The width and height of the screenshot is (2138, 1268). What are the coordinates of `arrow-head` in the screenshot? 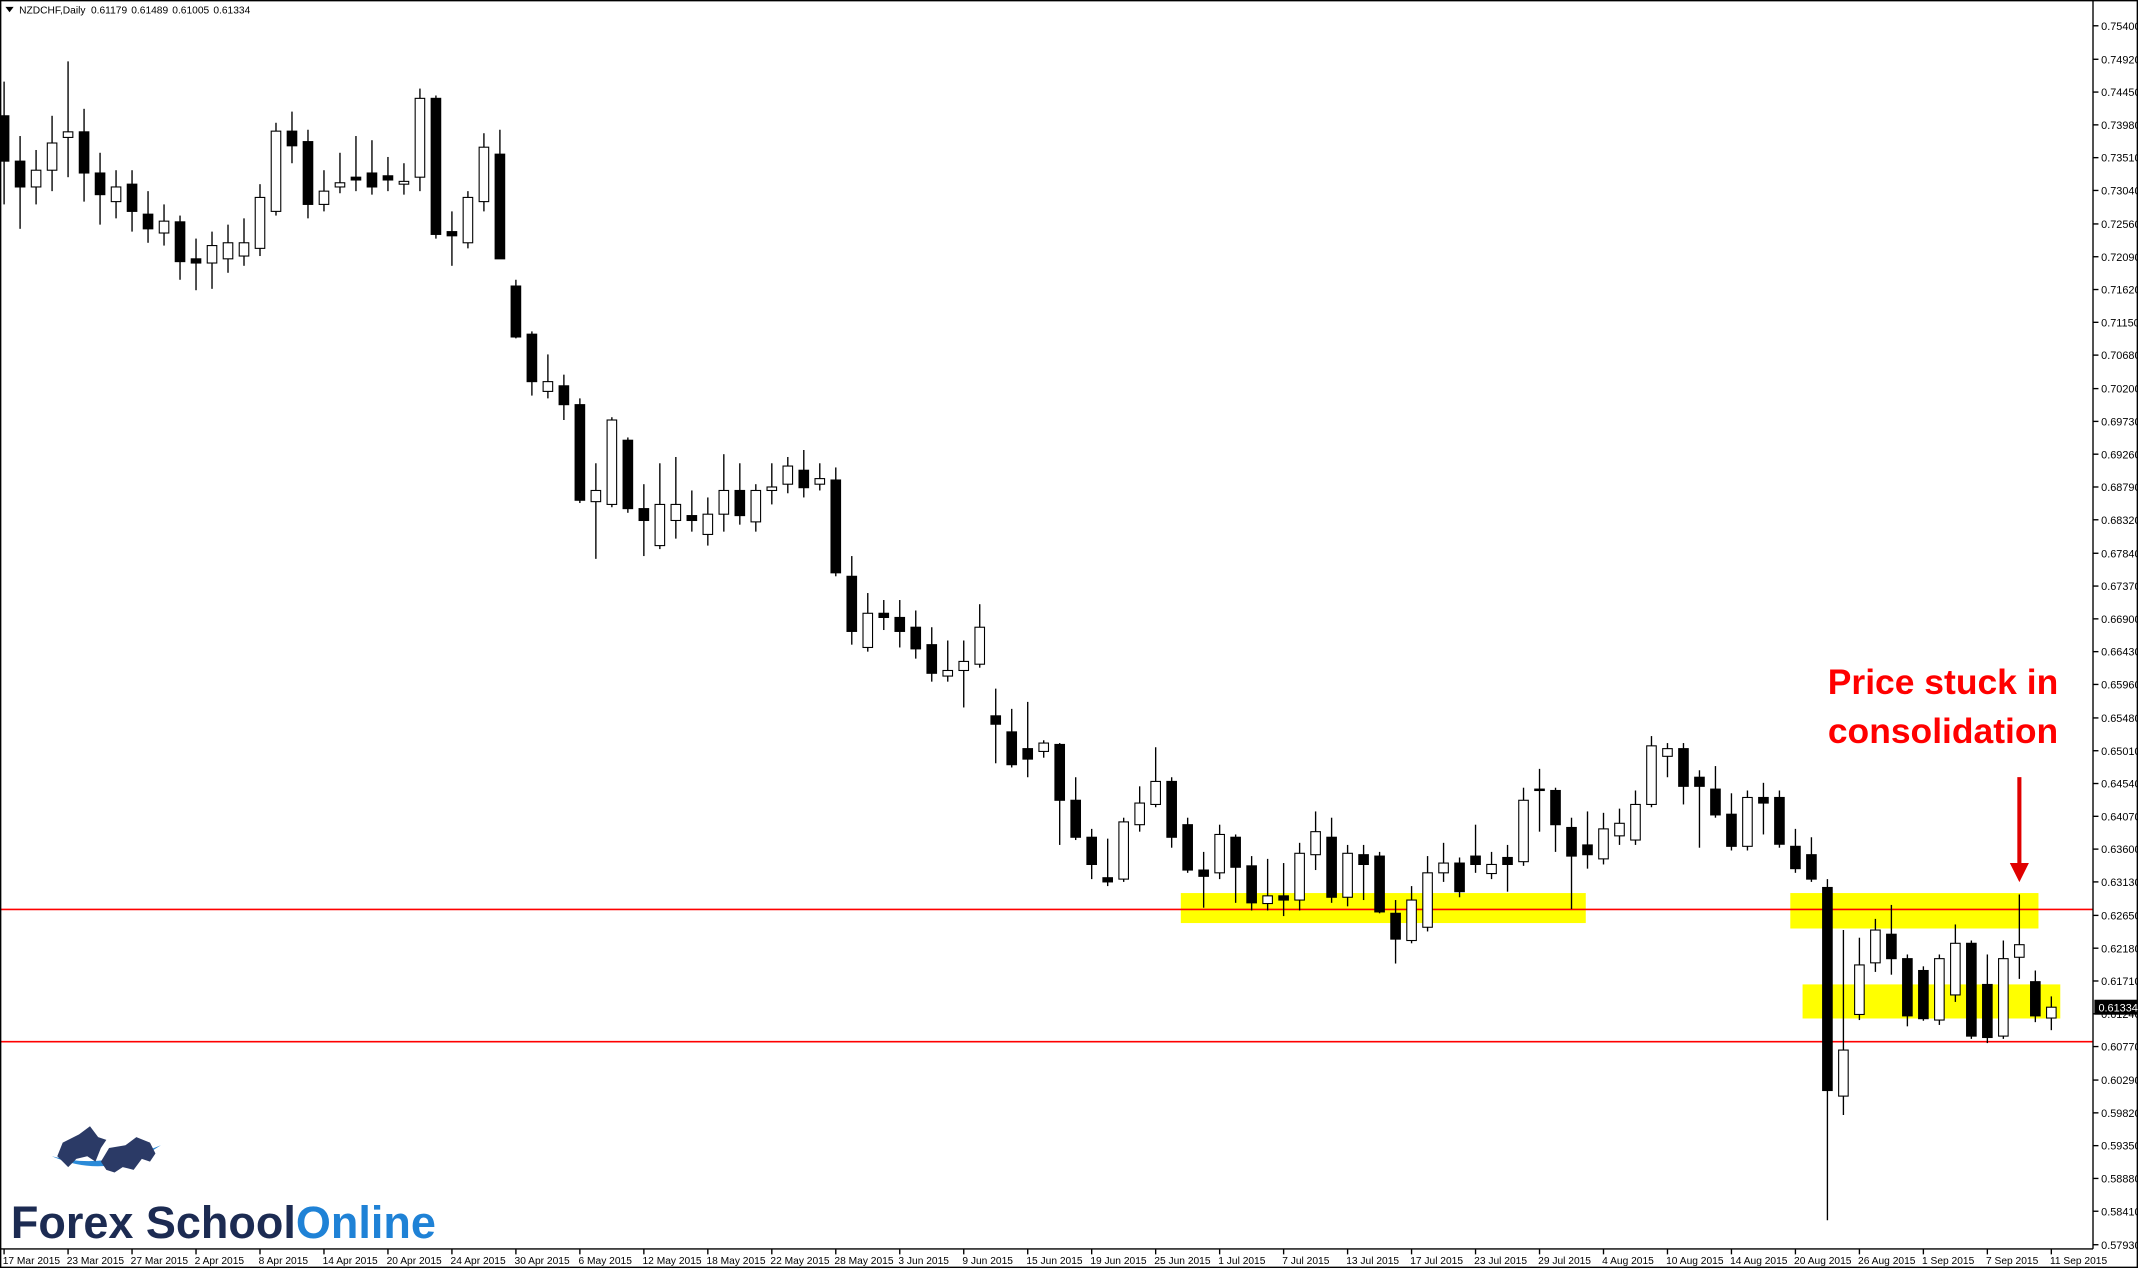 It's located at (2019, 873).